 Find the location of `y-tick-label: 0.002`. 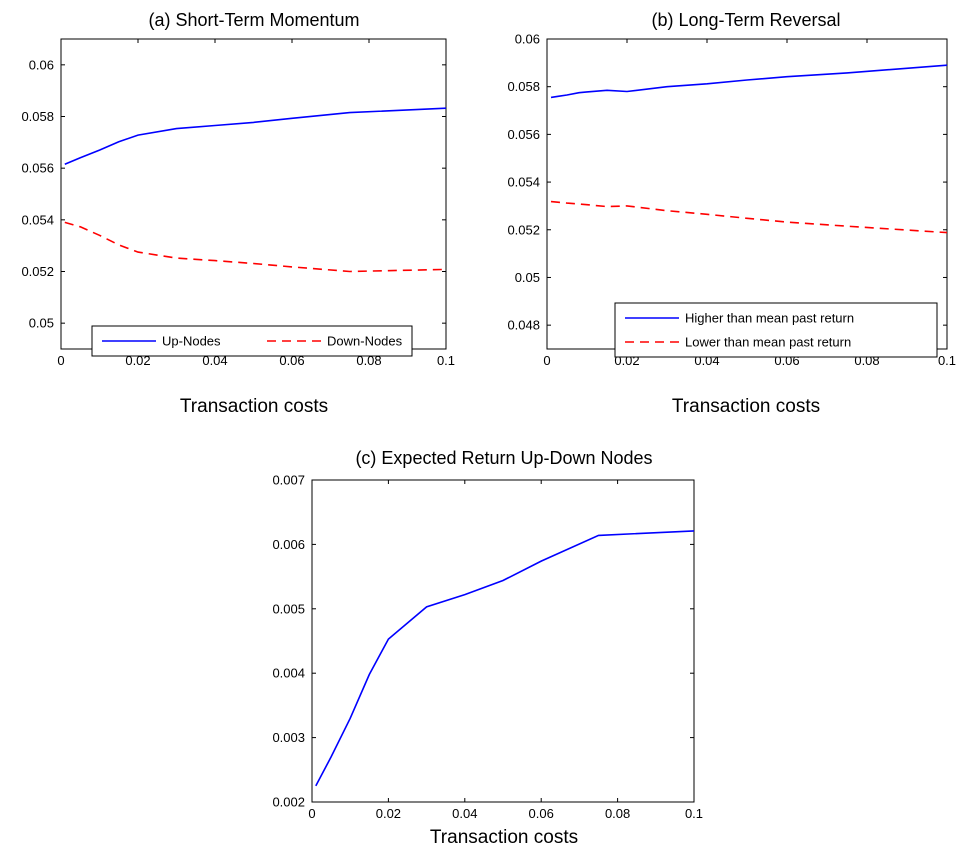

y-tick-label: 0.002 is located at coordinates (288, 802).